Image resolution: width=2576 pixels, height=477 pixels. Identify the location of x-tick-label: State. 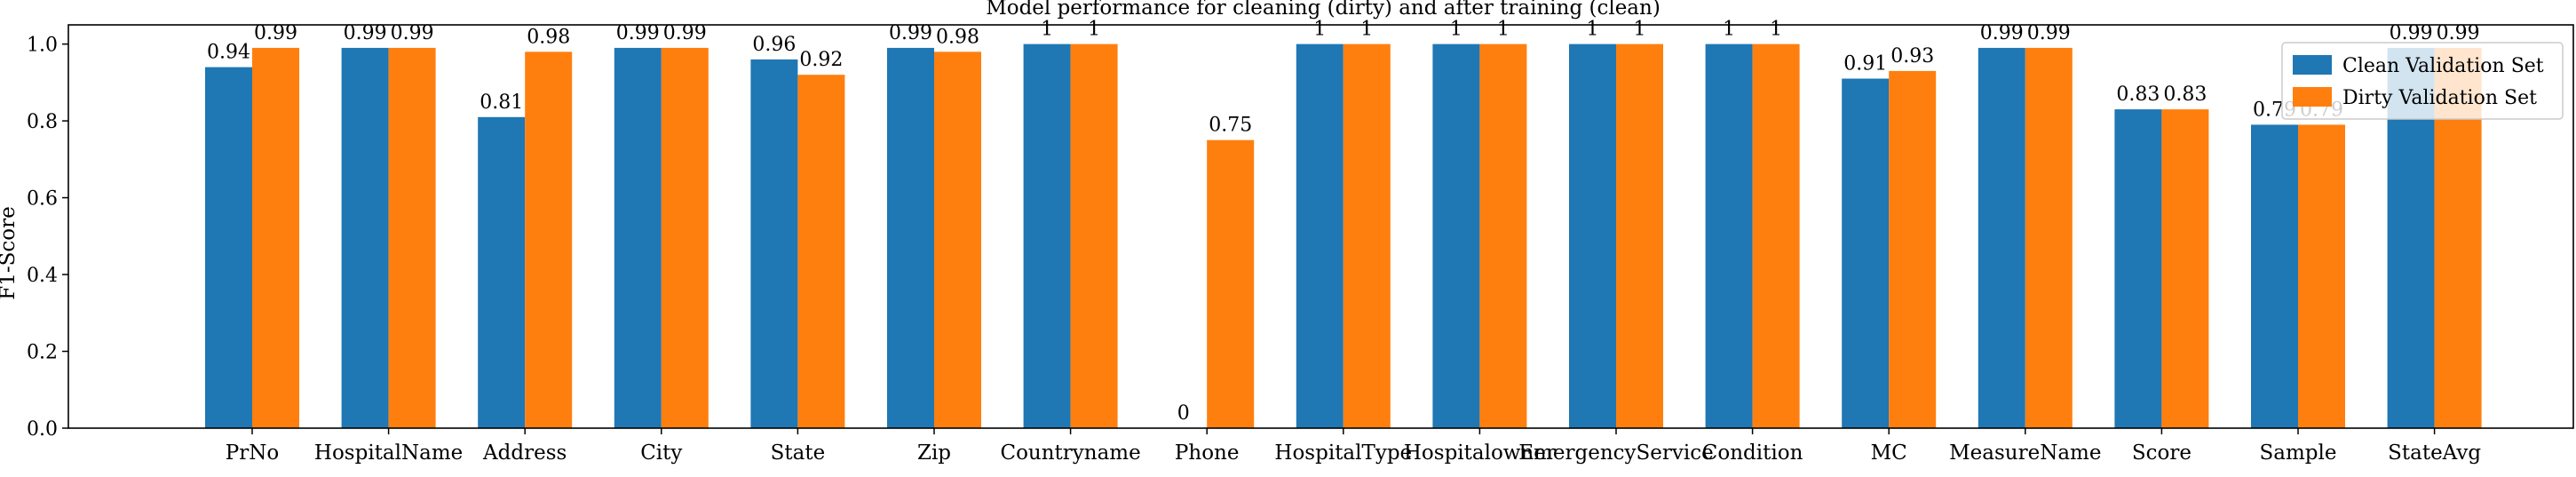
(799, 453).